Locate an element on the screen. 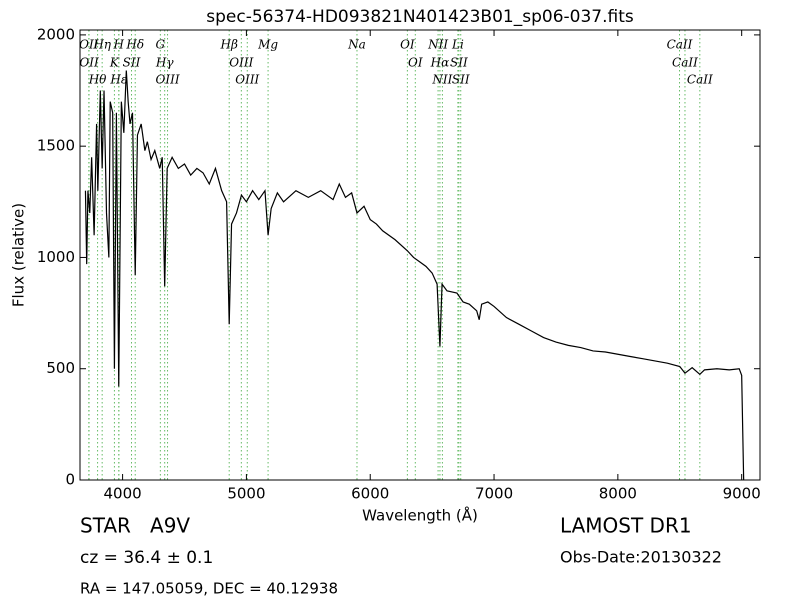  info-right: Obs-Date:20130322 is located at coordinates (641, 557).